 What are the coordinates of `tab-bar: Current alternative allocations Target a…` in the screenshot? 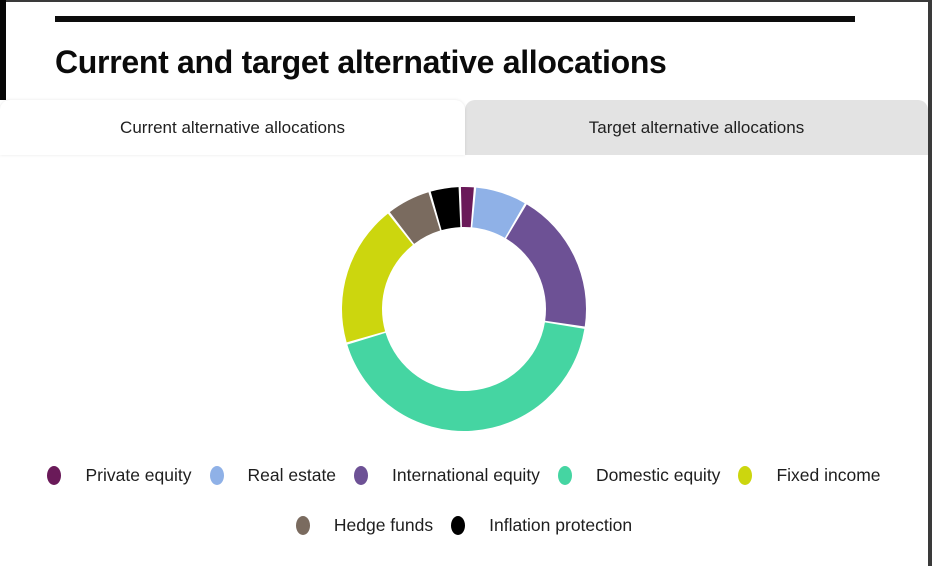 It's located at (464, 127).